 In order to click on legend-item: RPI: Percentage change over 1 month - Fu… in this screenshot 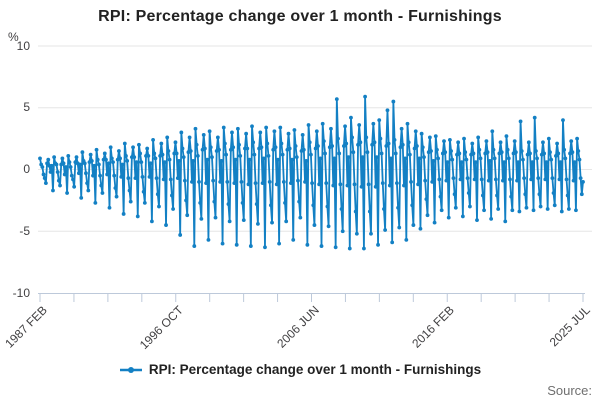, I will do `click(300, 369)`.